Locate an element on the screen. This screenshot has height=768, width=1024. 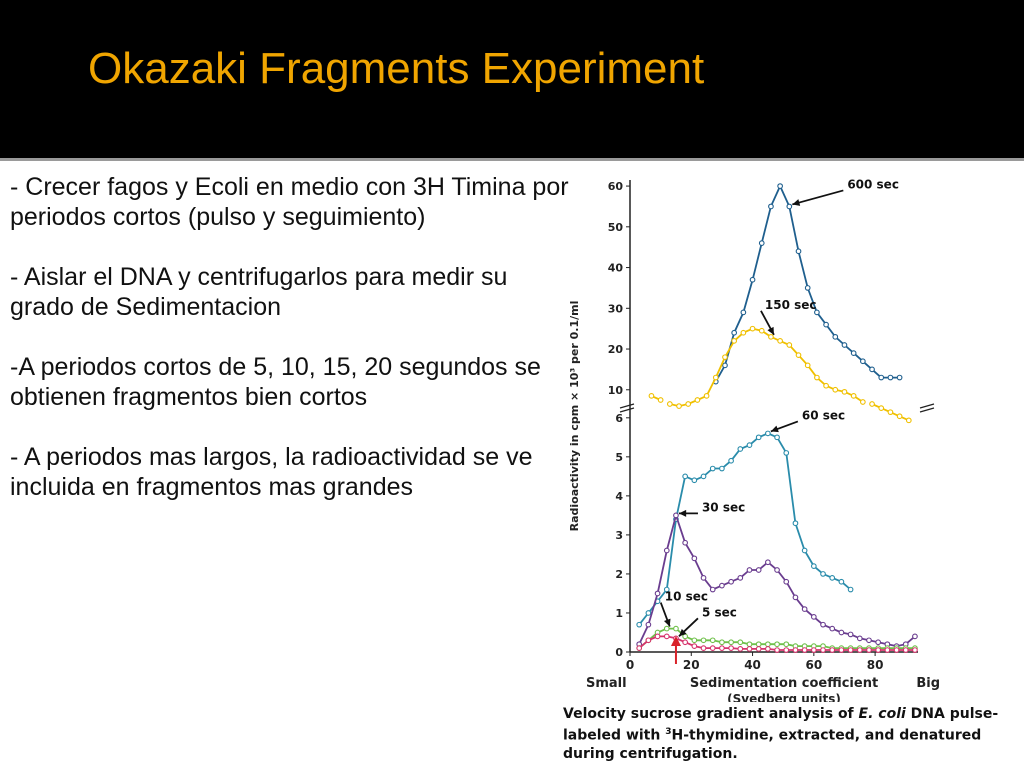
annotation-label: 600 sec is located at coordinates (873, 184).